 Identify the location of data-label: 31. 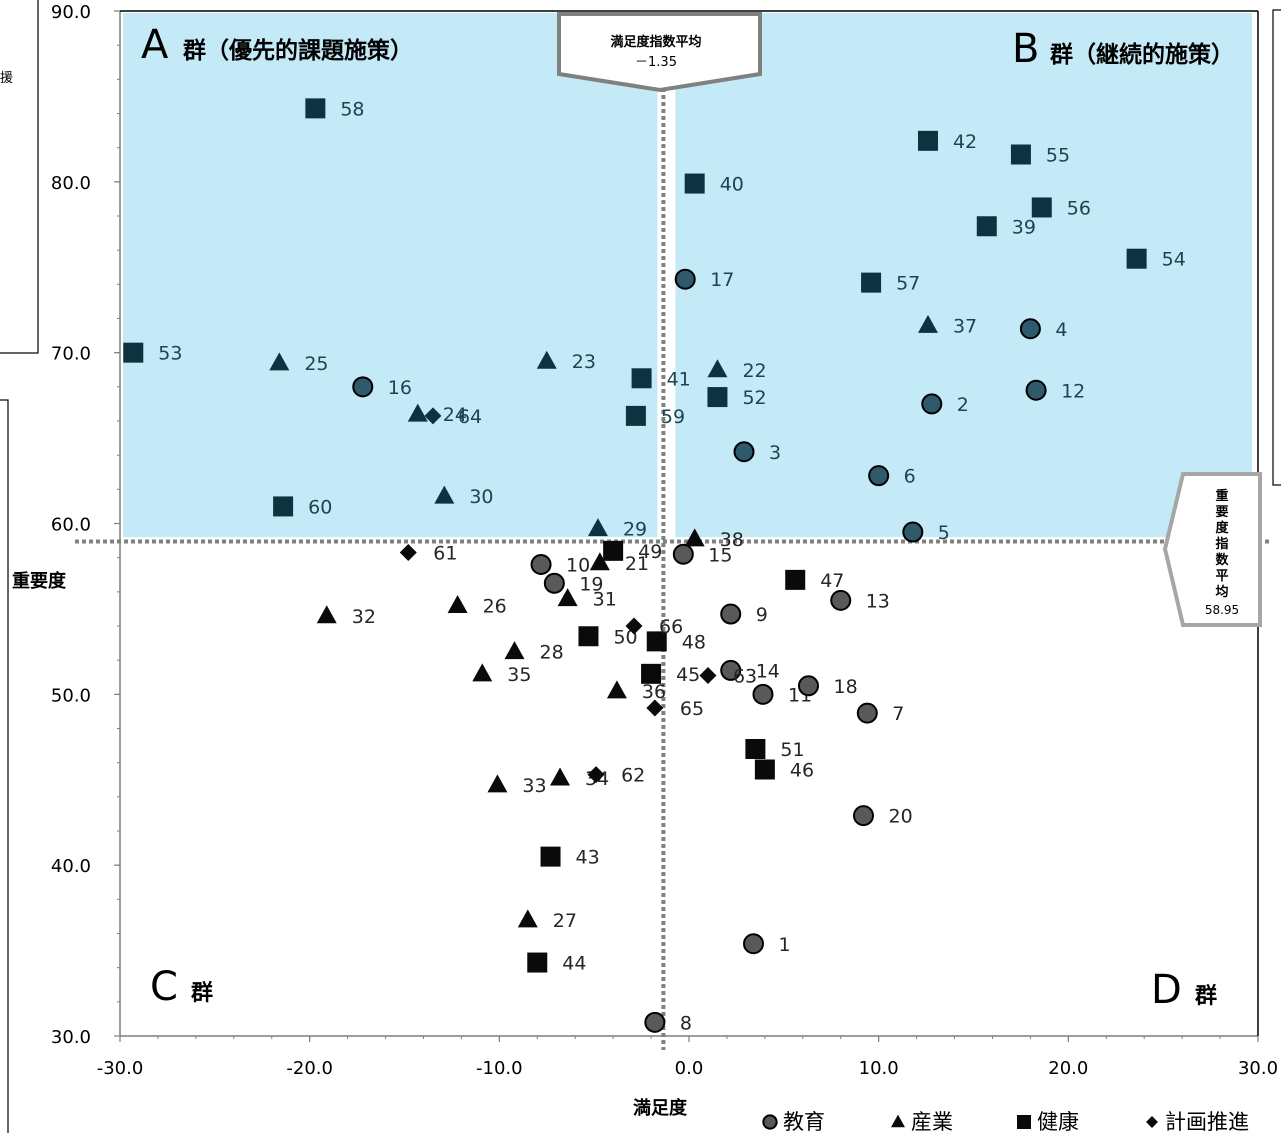
(605, 600).